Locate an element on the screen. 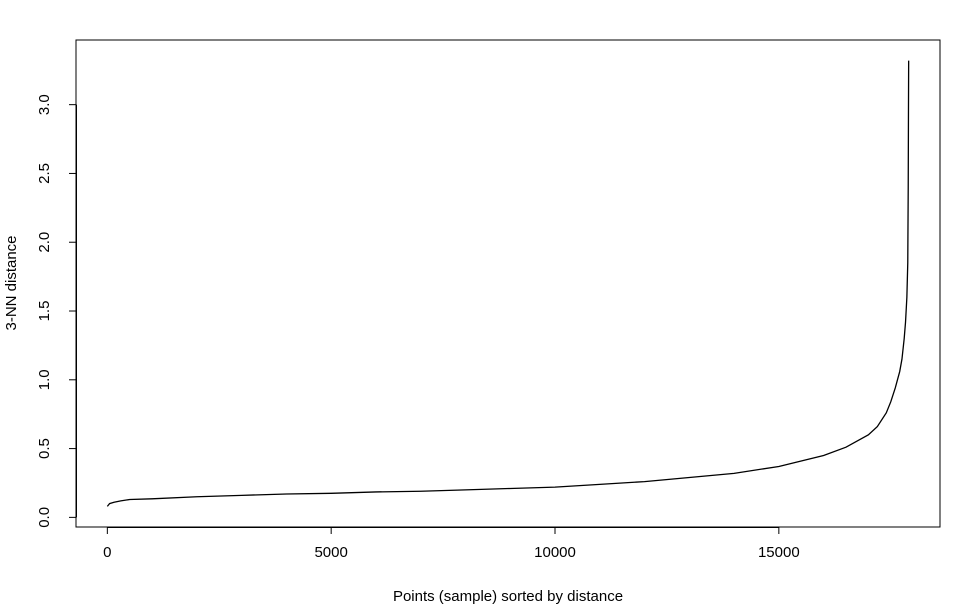 The width and height of the screenshot is (954, 610). y-axis: 0.0 0.5 1.0 1.5 2.0 2.5 3.0 is located at coordinates (56, 311).